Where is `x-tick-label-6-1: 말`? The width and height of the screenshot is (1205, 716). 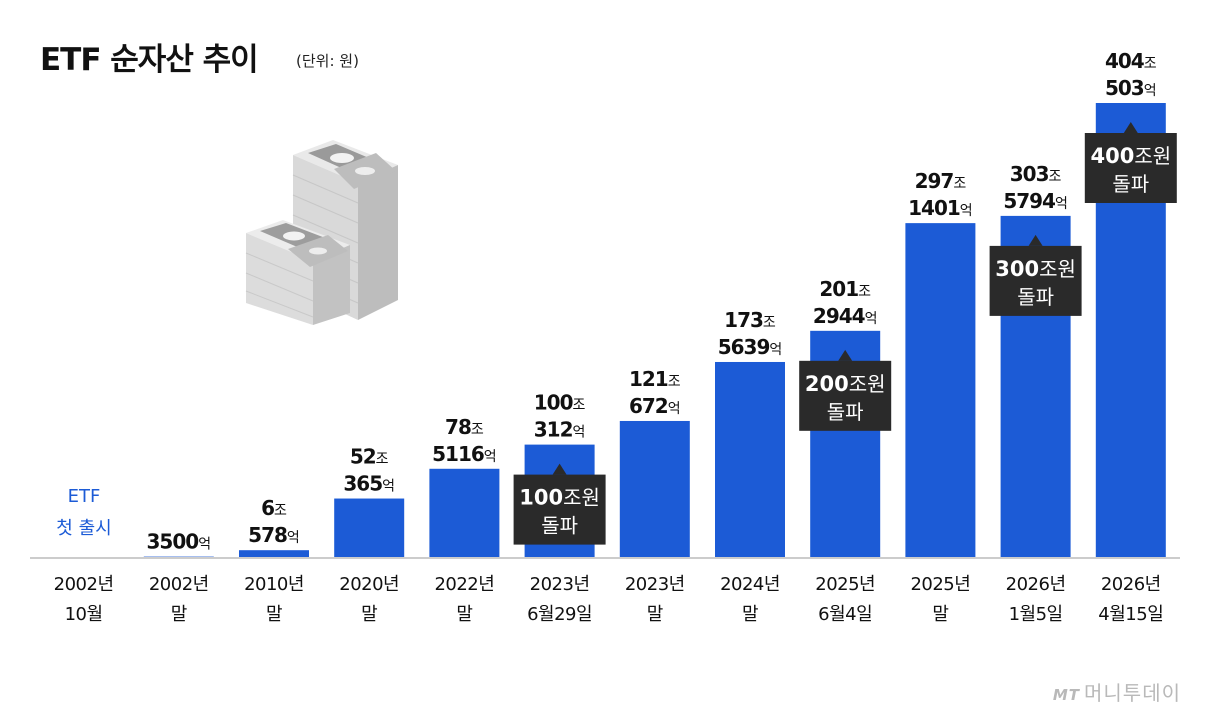
x-tick-label-6-1: 말 is located at coordinates (655, 614).